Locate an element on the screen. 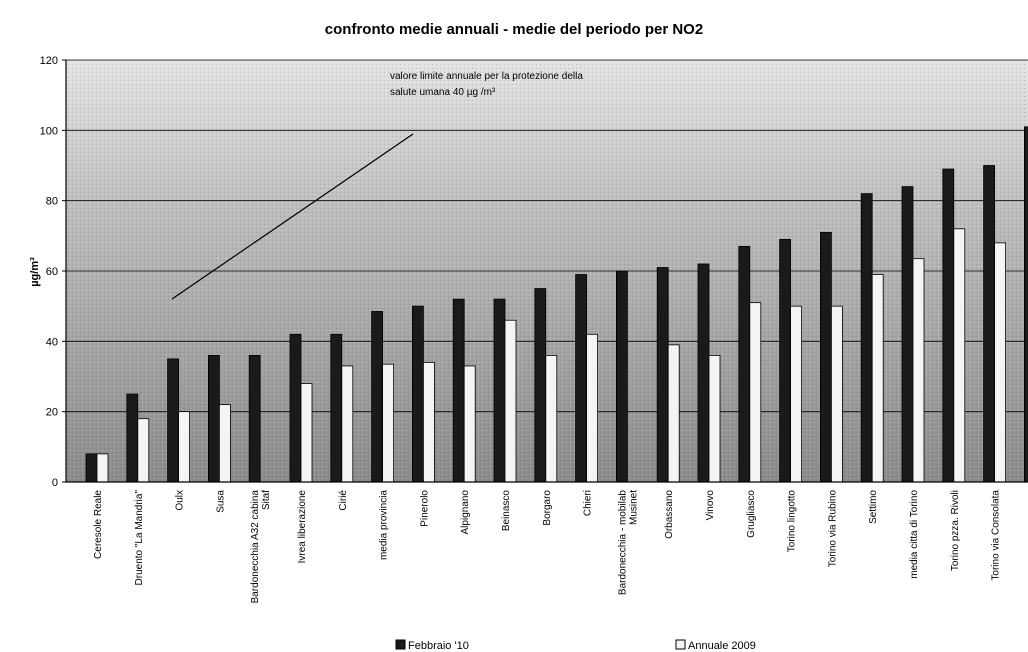  x-category-label: Torino via Consolata is located at coordinates (996, 535).